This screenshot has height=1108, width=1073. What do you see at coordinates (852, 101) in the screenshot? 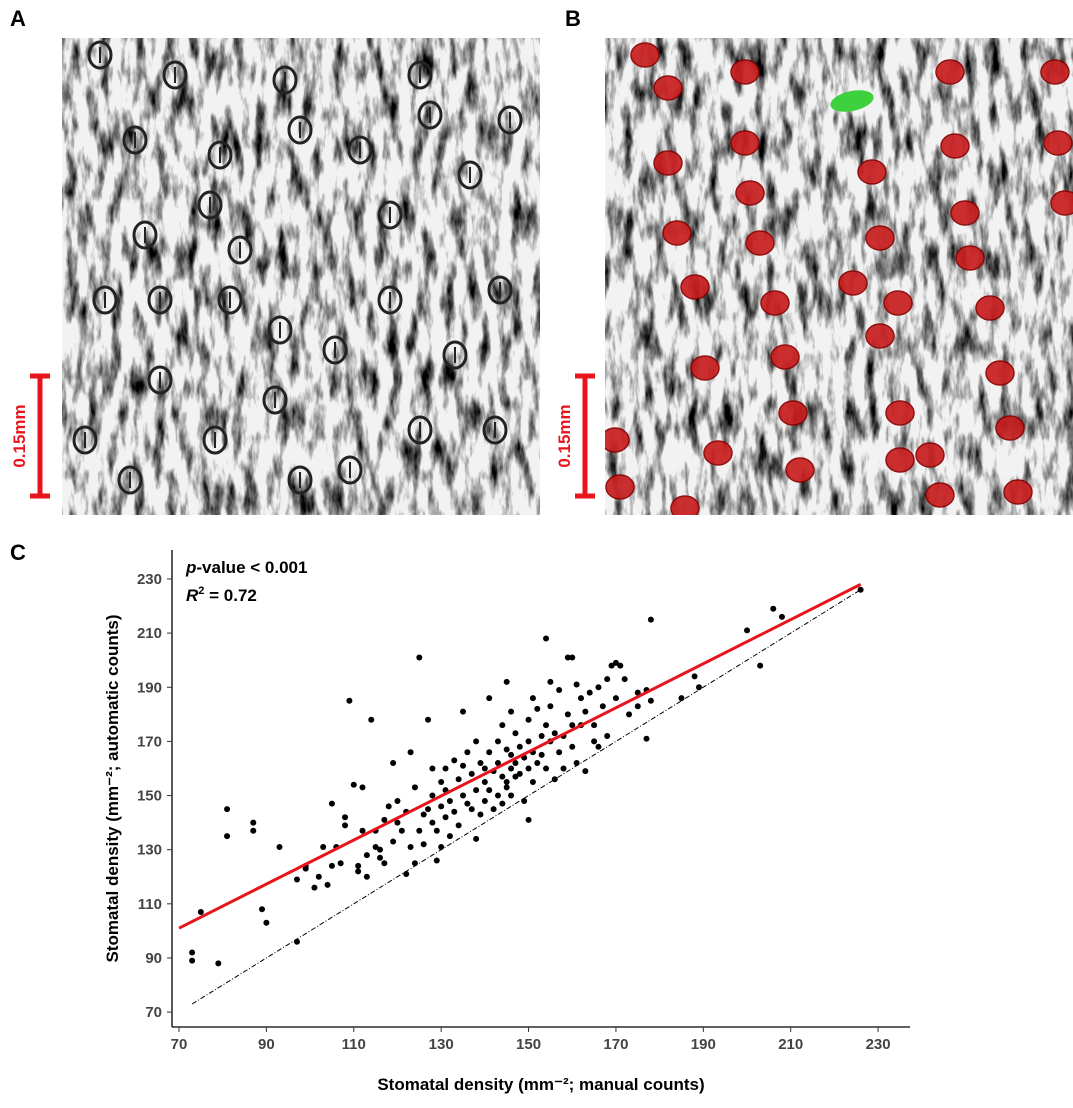
I see `detection-false` at bounding box center [852, 101].